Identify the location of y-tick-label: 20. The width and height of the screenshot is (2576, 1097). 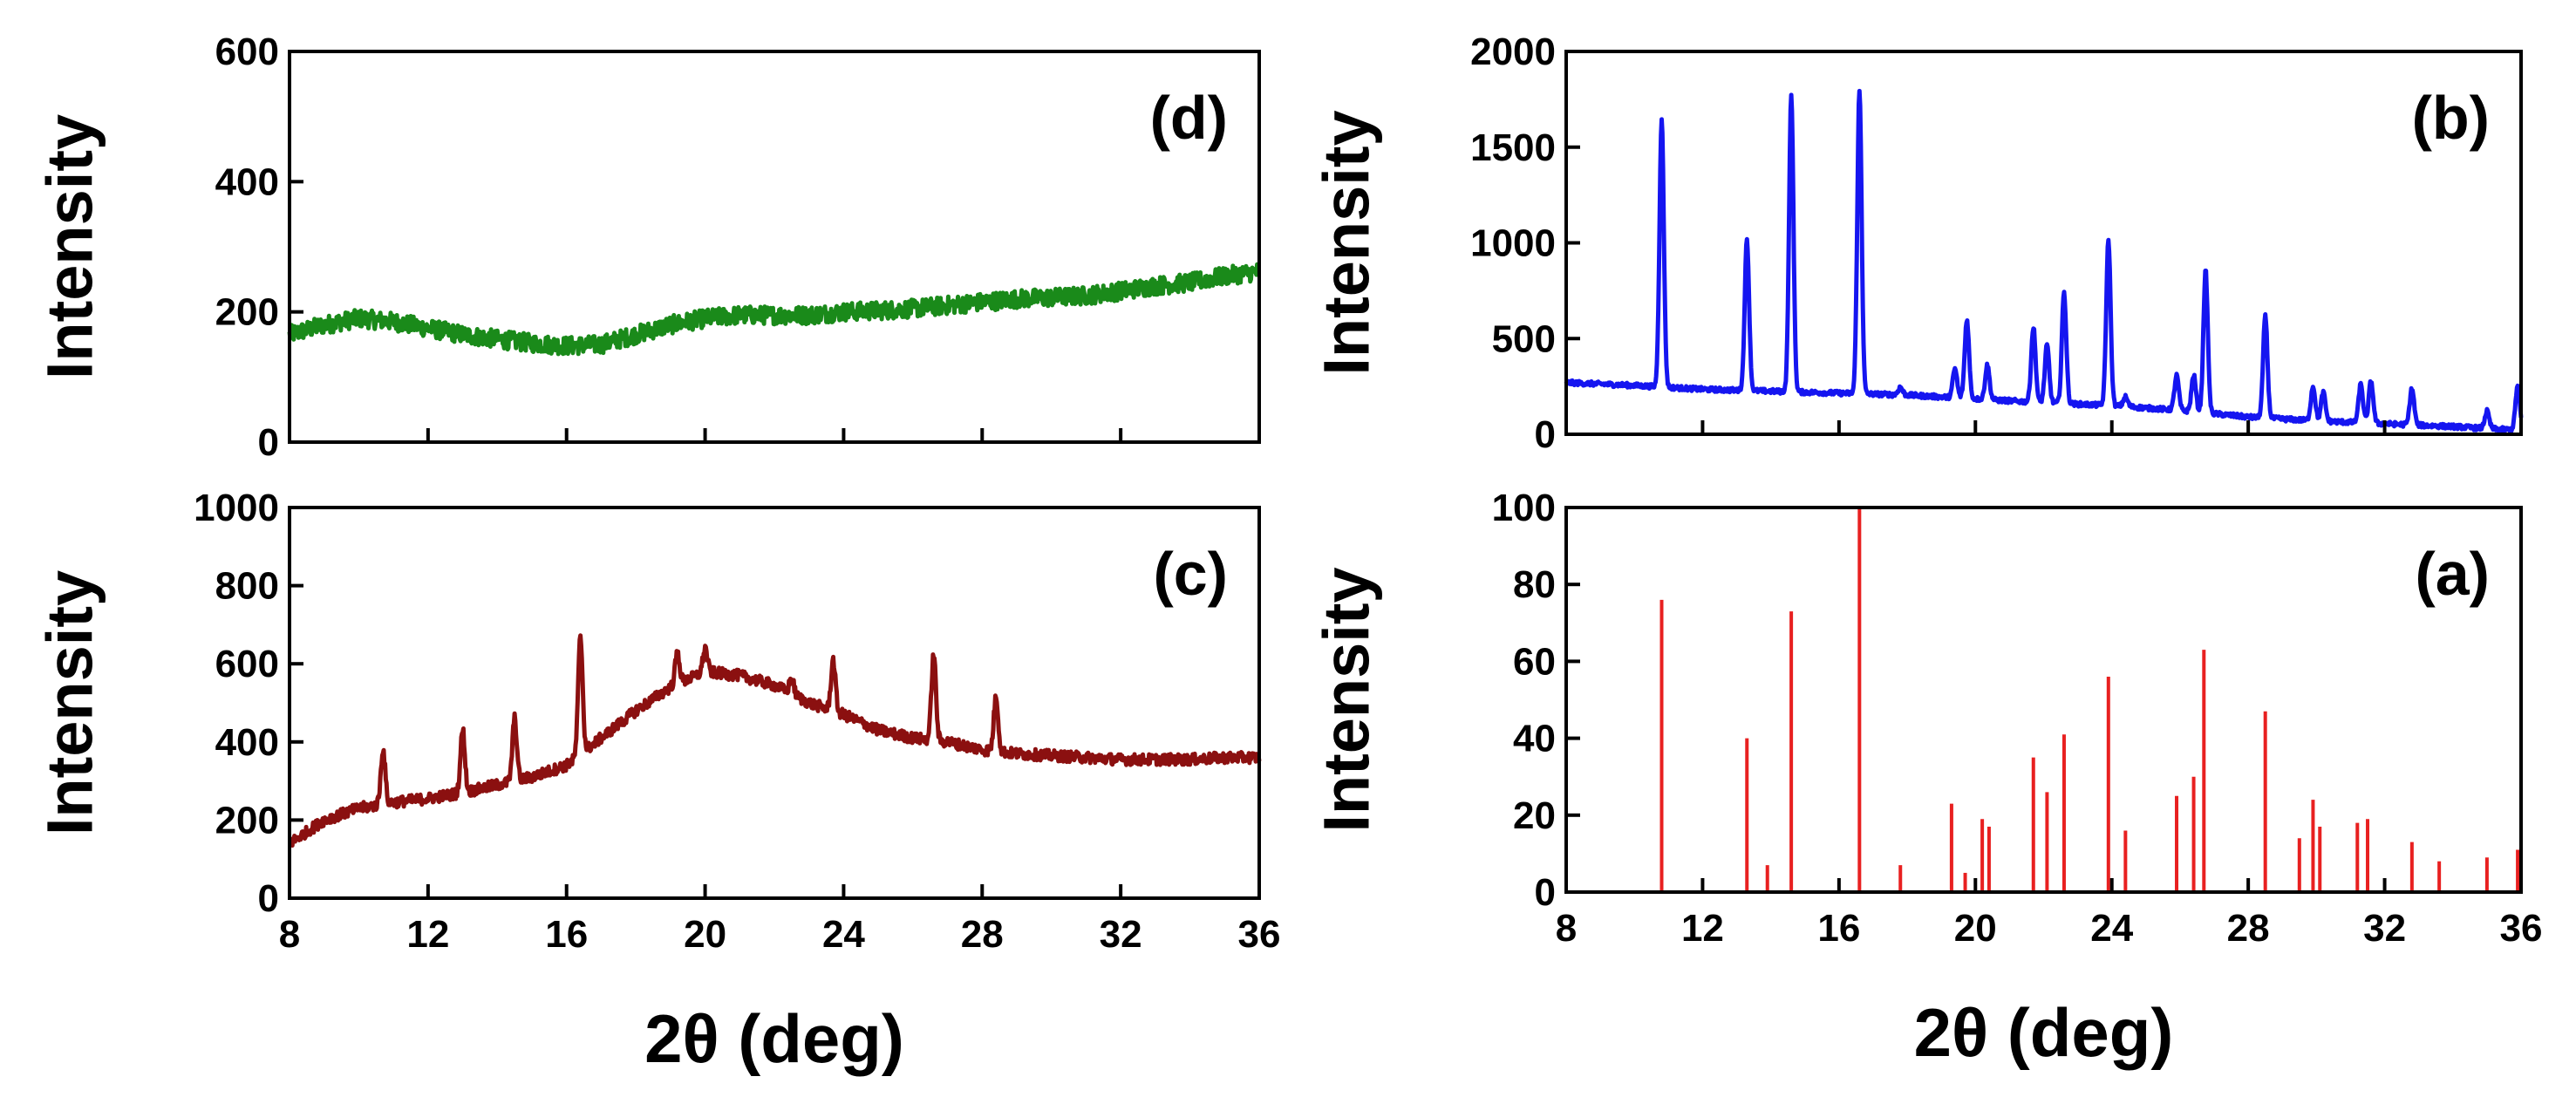
(1534, 815).